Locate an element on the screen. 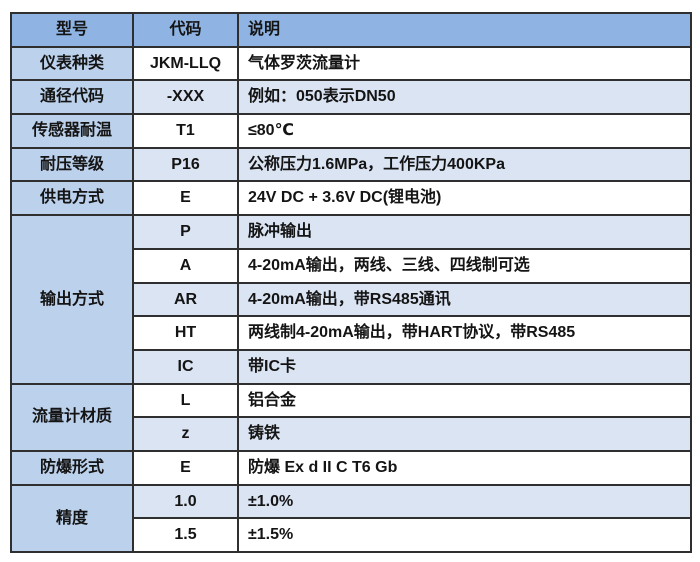  header-row: 型号 代码 说明 is located at coordinates (351, 30).